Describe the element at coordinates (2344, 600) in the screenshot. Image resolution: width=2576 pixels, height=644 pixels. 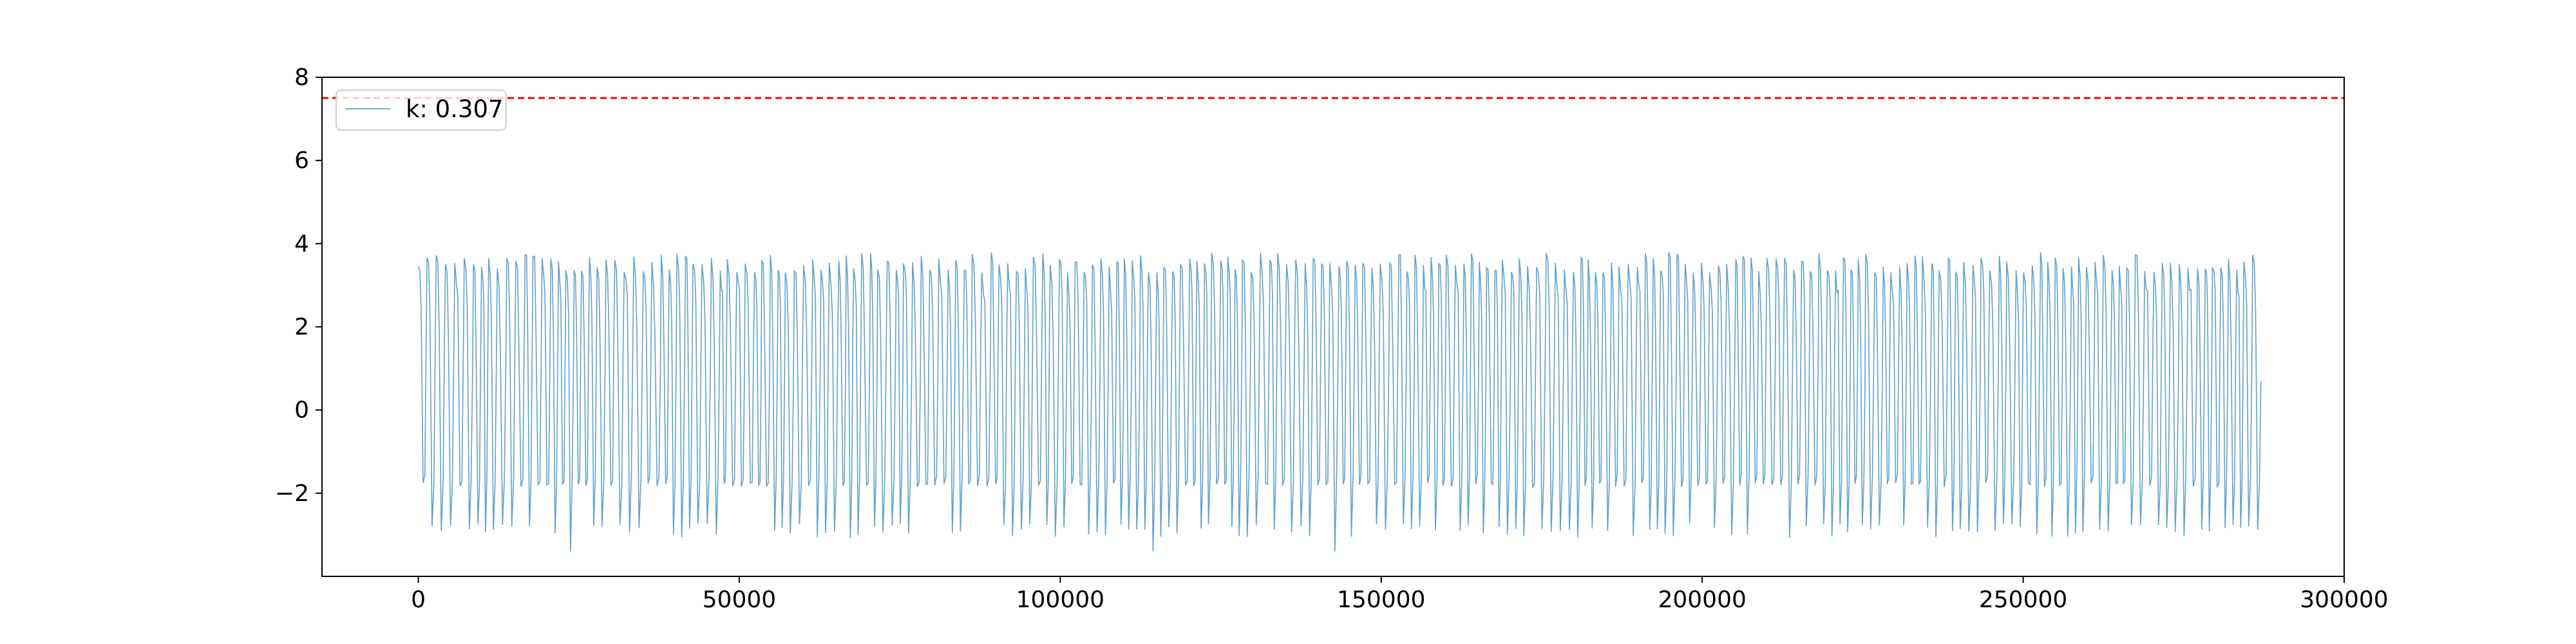
I see `x-tick-label: 300000` at that location.